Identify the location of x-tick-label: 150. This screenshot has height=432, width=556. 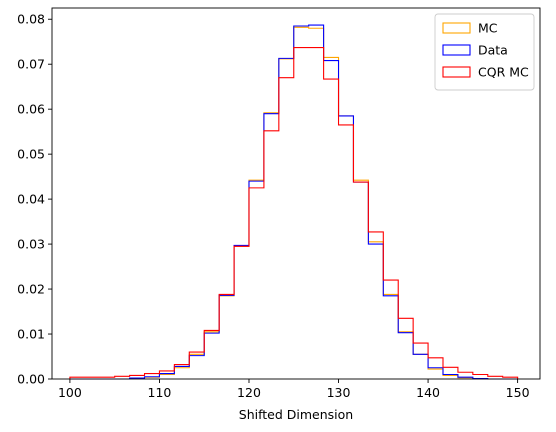
(518, 392).